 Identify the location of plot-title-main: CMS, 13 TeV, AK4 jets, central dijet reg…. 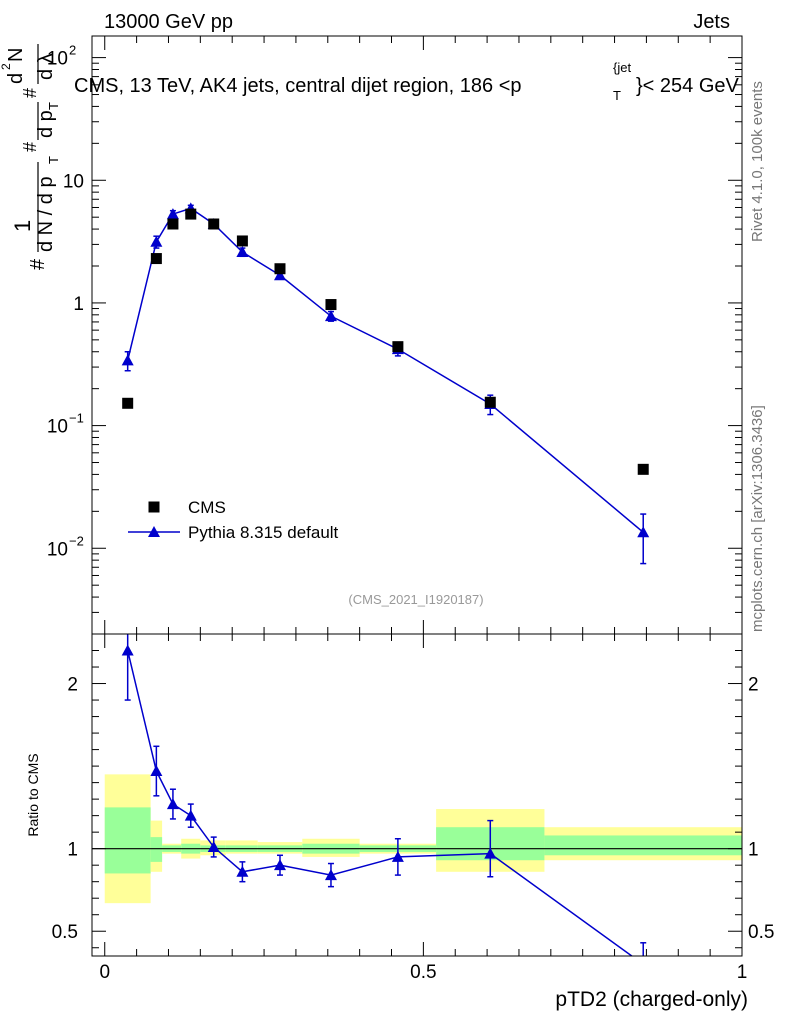
(298, 86).